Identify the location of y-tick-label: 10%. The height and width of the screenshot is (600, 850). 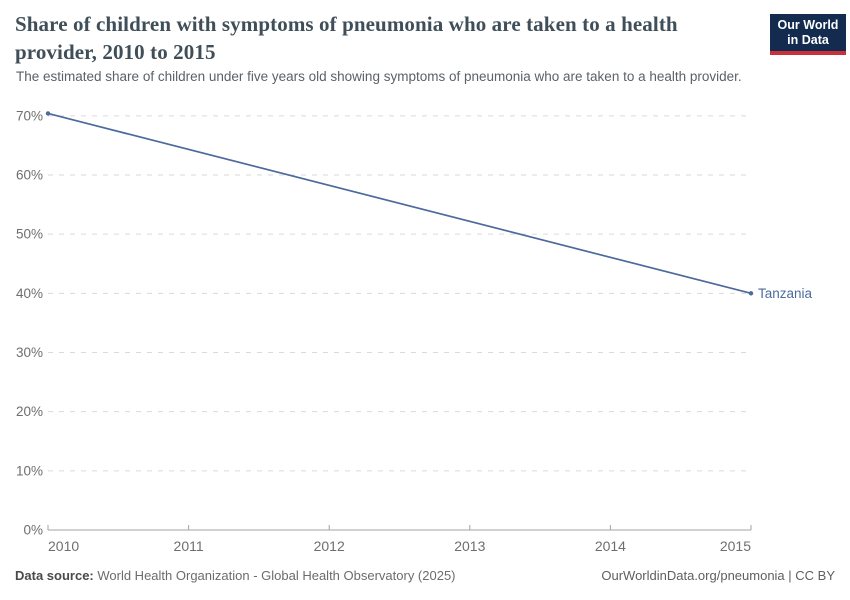
(29, 470).